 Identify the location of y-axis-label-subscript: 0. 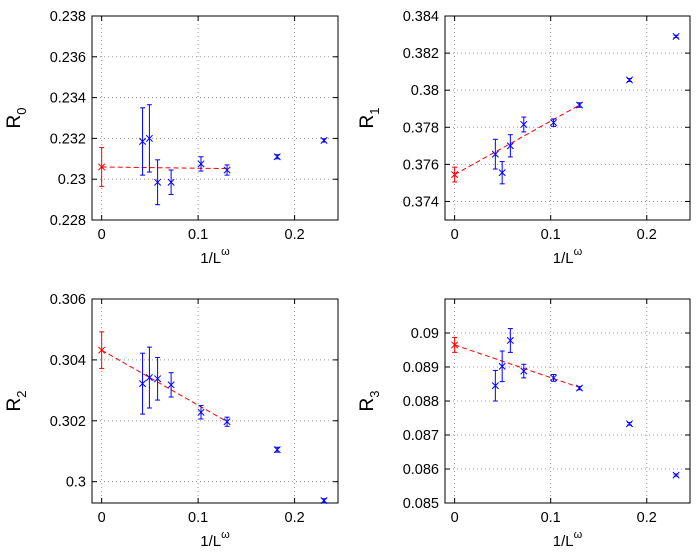
(21, 111).